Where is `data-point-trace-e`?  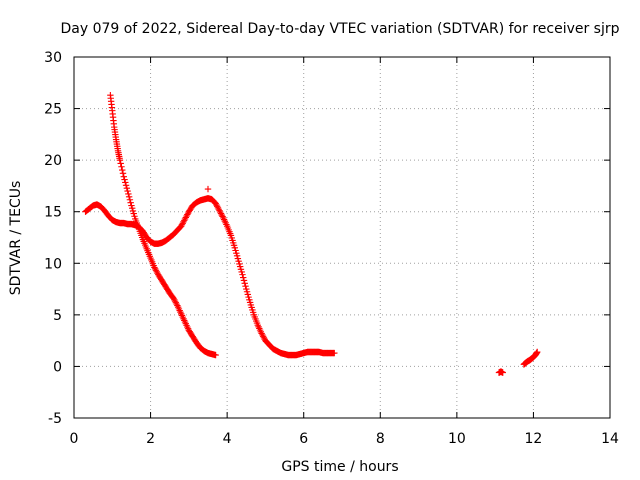 data-point-trace-e is located at coordinates (537, 352).